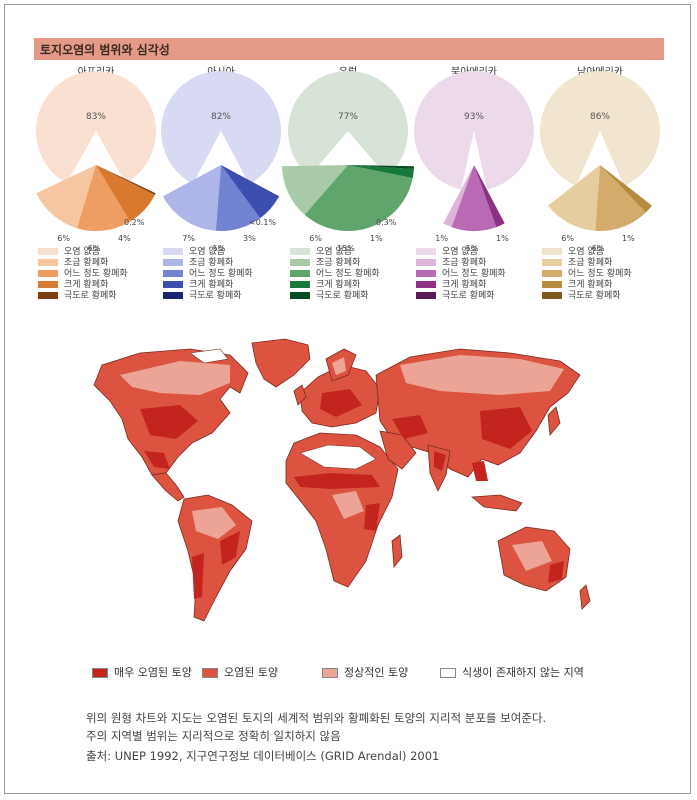 This screenshot has height=800, width=697. I want to click on legend-item-2-3: 크게 황폐화, so click(325, 283).